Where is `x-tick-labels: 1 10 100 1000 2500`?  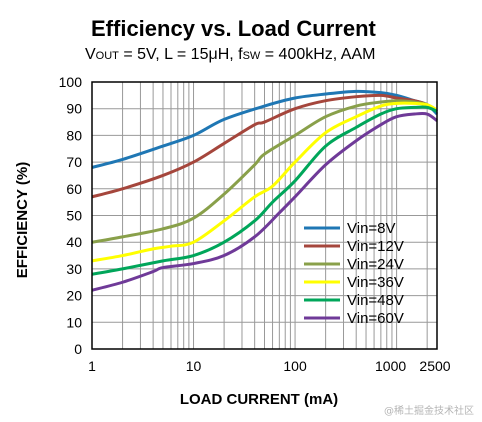 x-tick-labels: 1 10 100 1000 2500 is located at coordinates (269, 366).